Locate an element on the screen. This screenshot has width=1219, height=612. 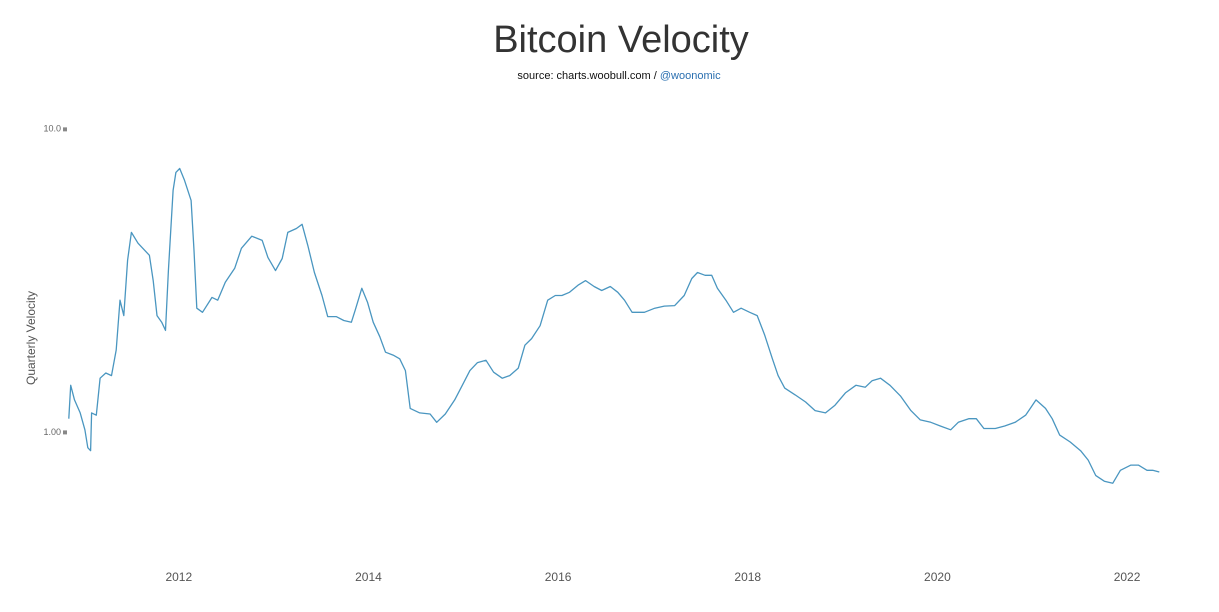
y-tick-label: 1.00 is located at coordinates (52, 432).